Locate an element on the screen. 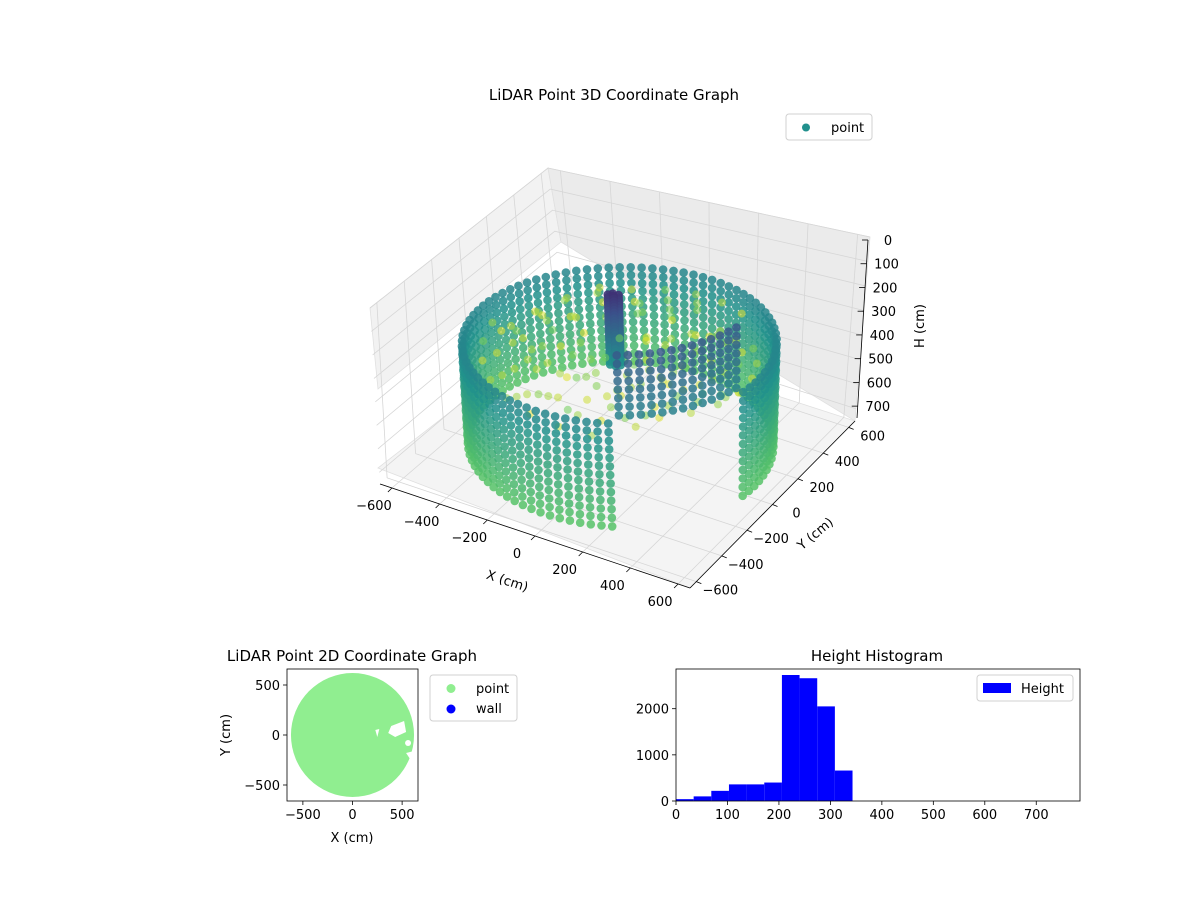  x-tick-label-2d: −500 is located at coordinates (303, 815).